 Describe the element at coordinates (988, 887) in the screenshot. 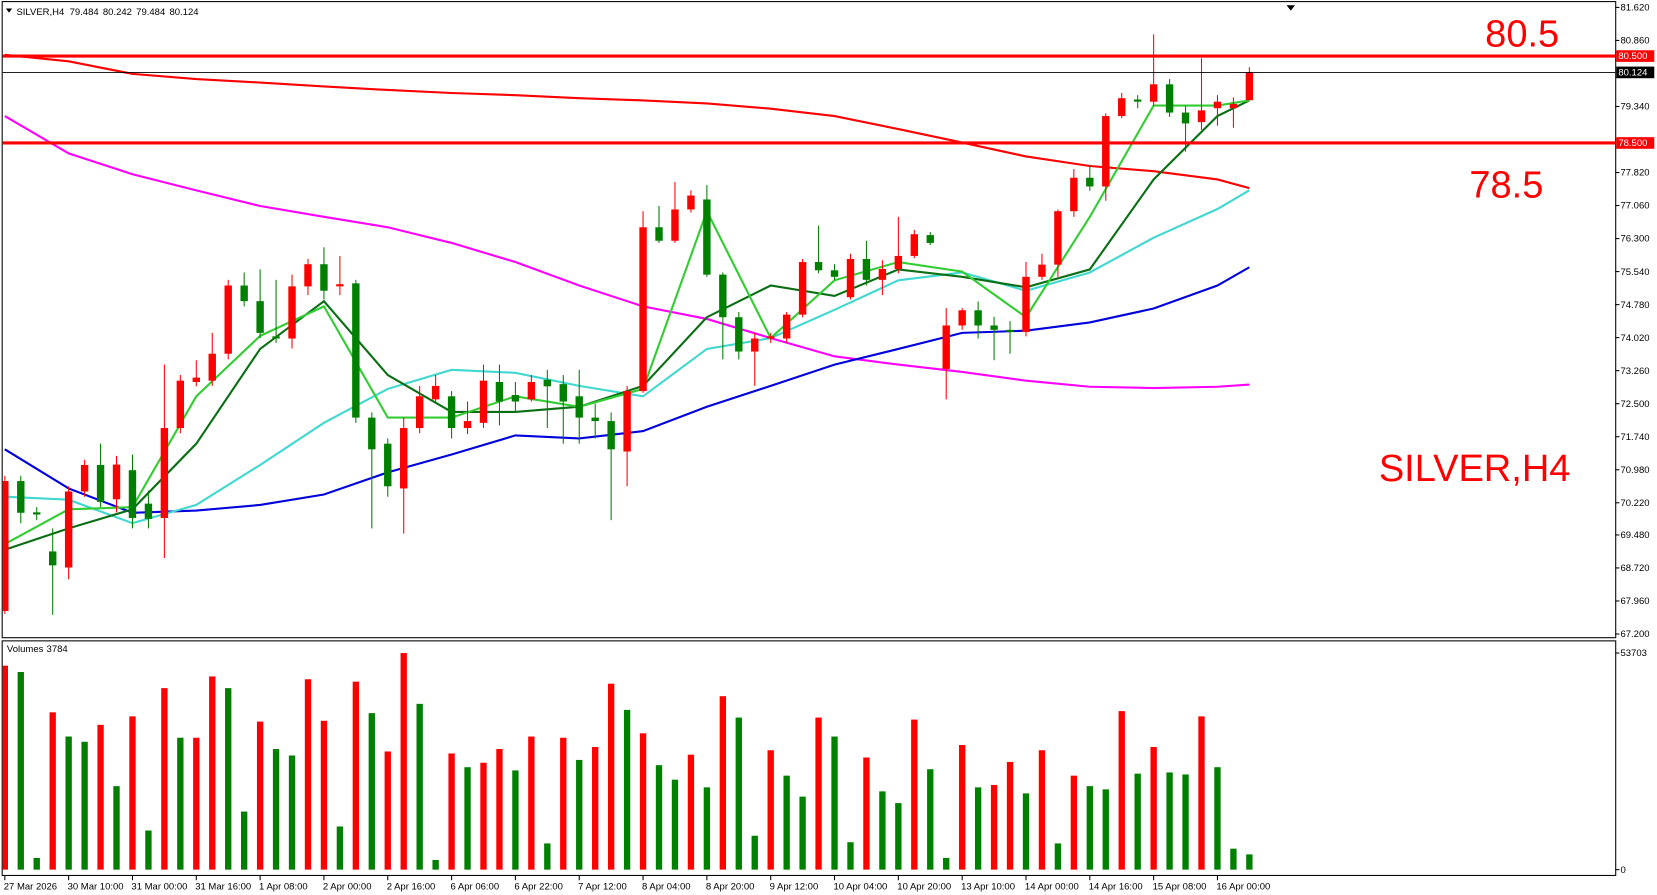

I see `x-tick-label: 13 Apr 10:00` at that location.